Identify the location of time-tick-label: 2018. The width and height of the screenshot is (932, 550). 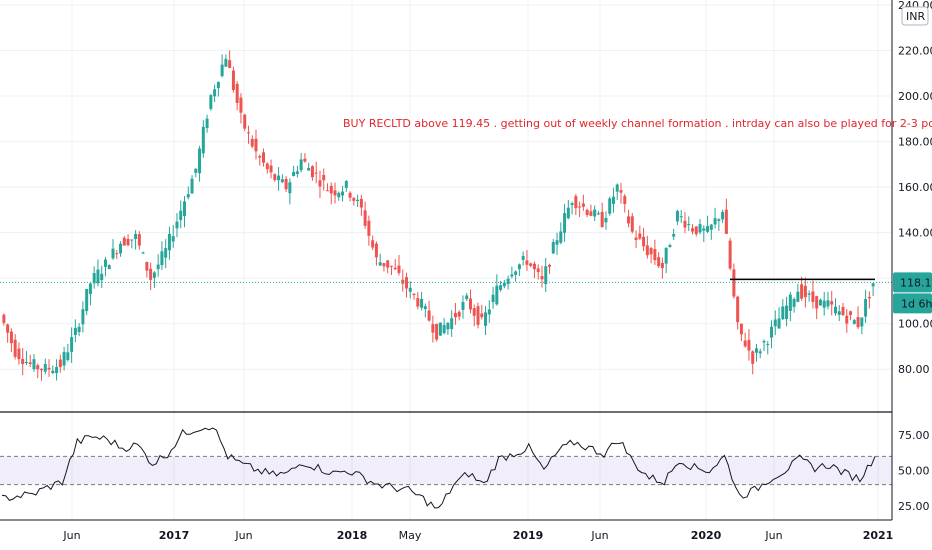
(352, 535).